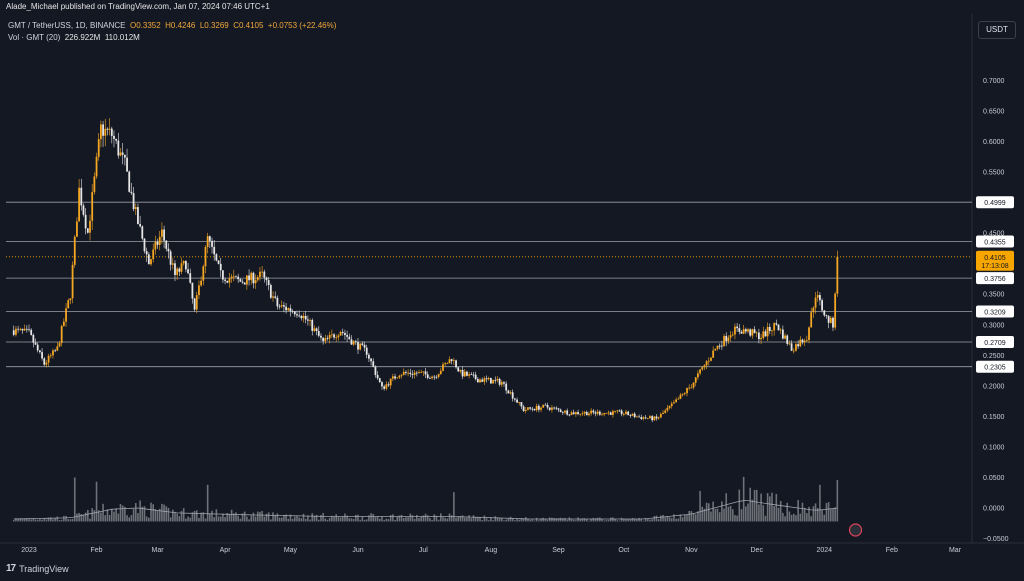 Image resolution: width=1024 pixels, height=581 pixels. Describe the element at coordinates (994, 478) in the screenshot. I see `y-tick-label: 0.0500` at that location.